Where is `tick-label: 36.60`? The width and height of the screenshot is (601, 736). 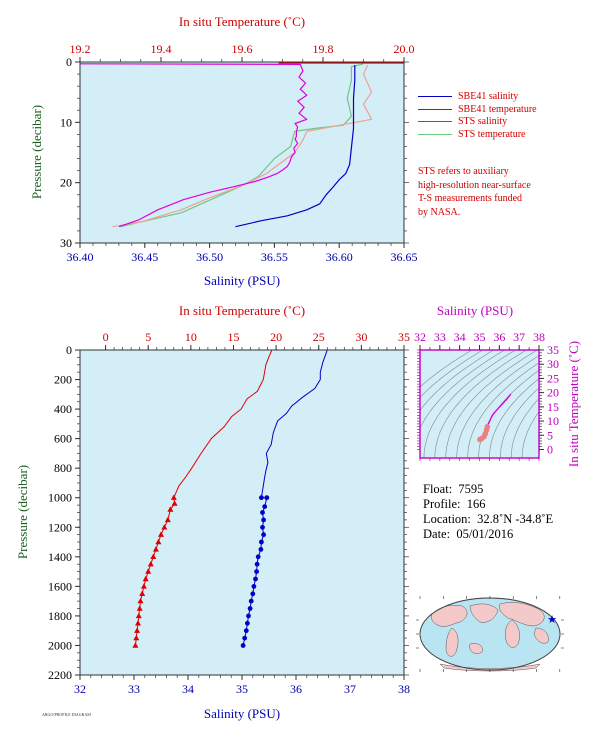
tick-label: 36.60 is located at coordinates (339, 257).